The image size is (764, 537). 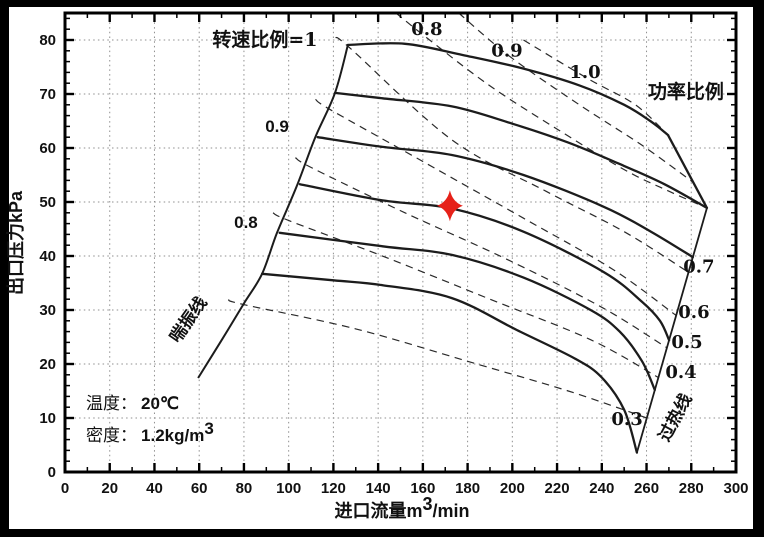 I want to click on power-ratio-title: 功率比例, so click(x=686, y=91).